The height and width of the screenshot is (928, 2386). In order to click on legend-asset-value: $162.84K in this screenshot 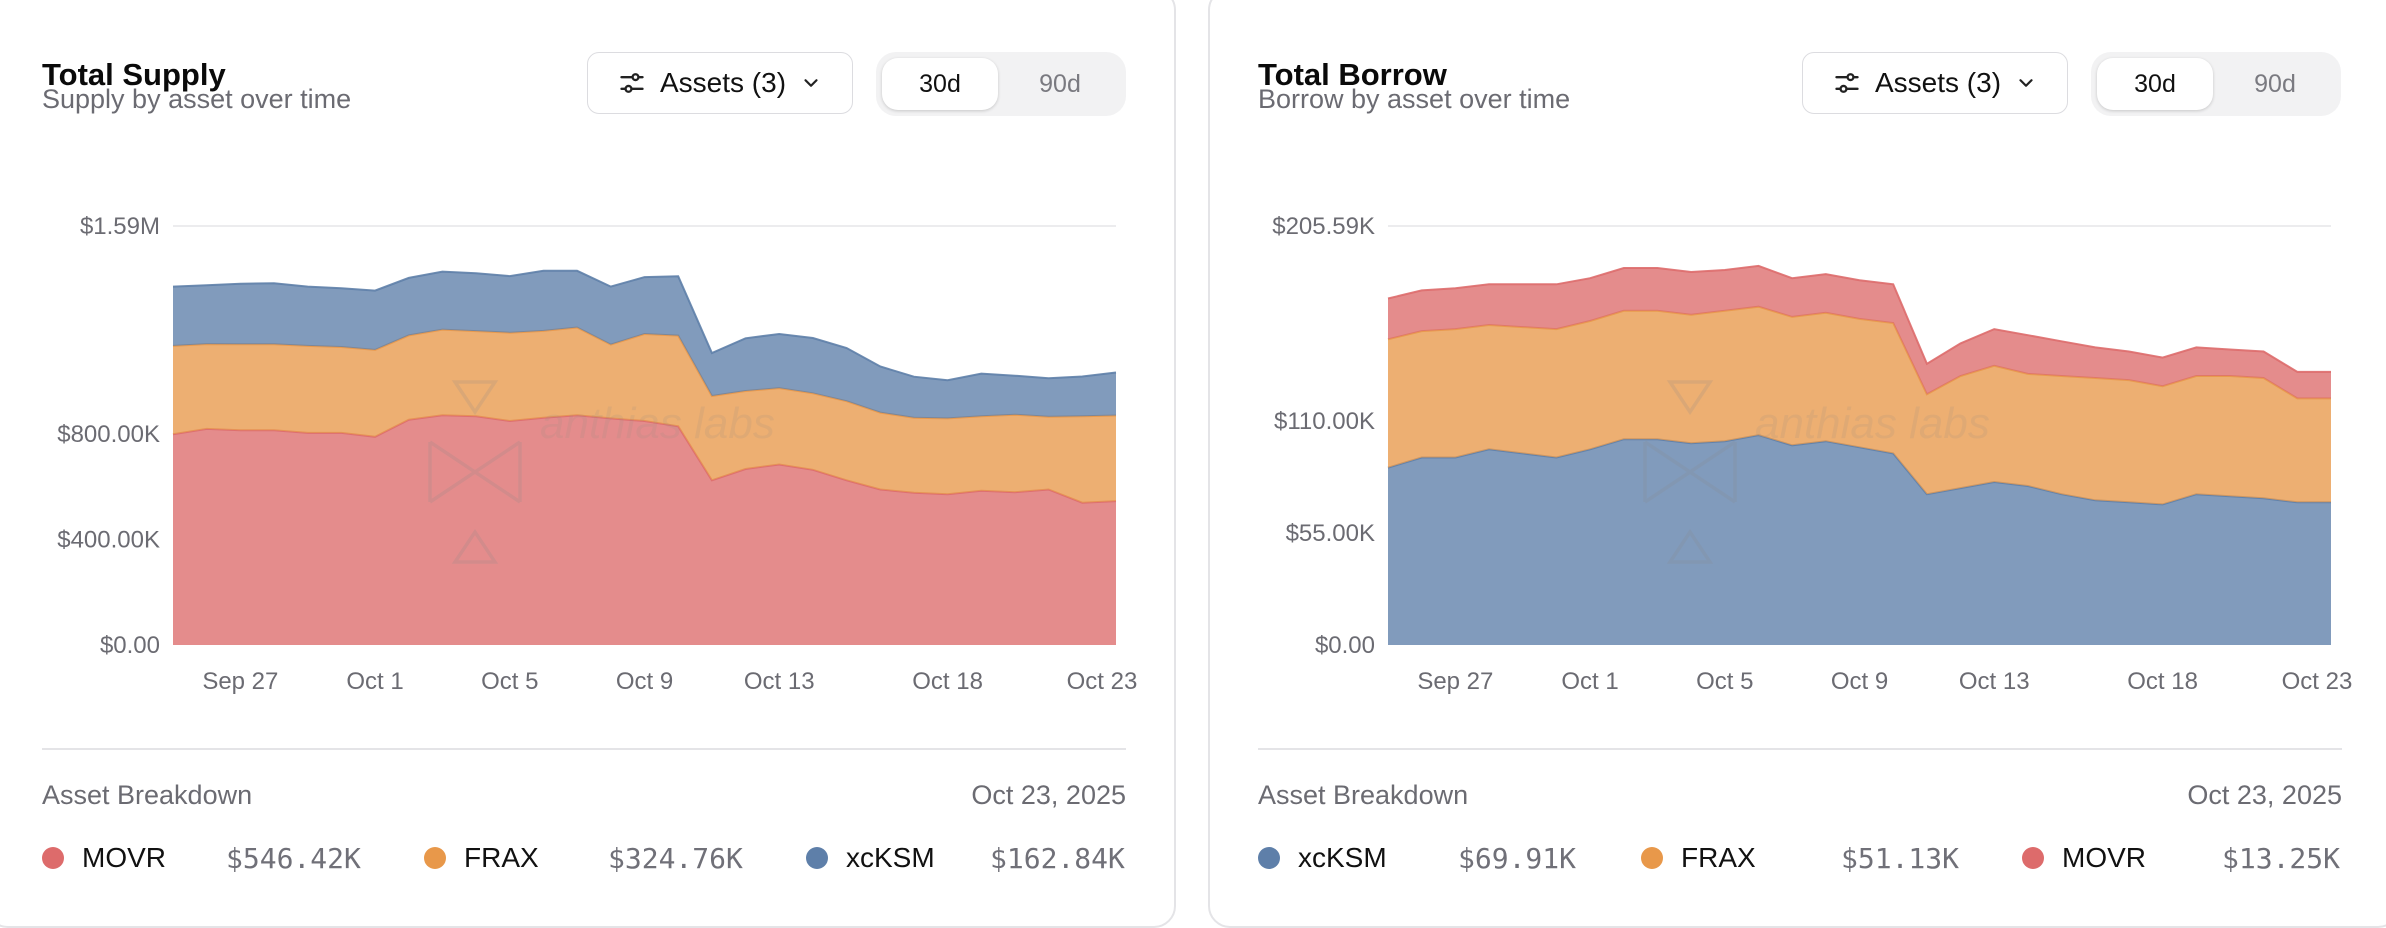, I will do `click(1057, 858)`.